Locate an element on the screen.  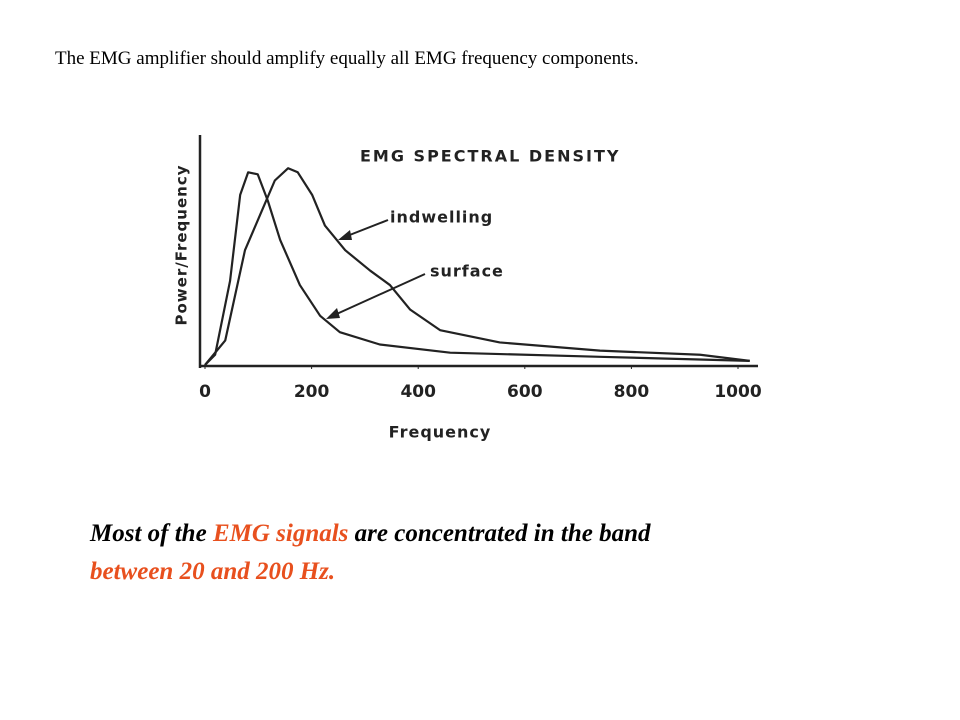
caption-text: Most of the is located at coordinates (151, 533).